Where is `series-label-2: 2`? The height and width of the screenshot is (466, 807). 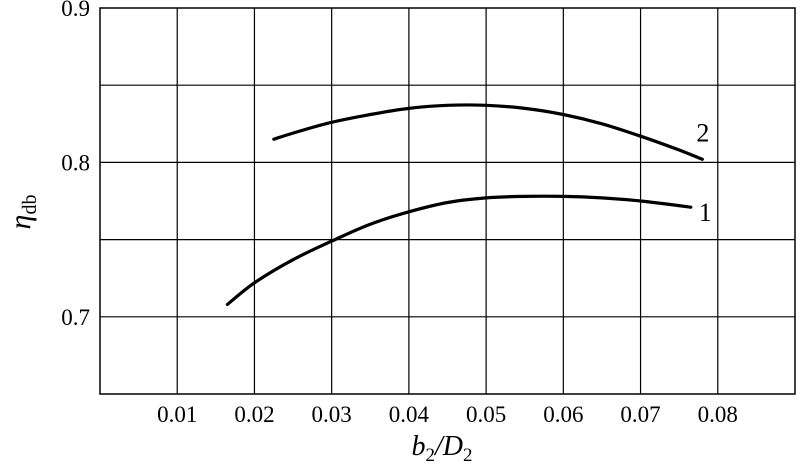
series-label-2: 2 is located at coordinates (702, 132).